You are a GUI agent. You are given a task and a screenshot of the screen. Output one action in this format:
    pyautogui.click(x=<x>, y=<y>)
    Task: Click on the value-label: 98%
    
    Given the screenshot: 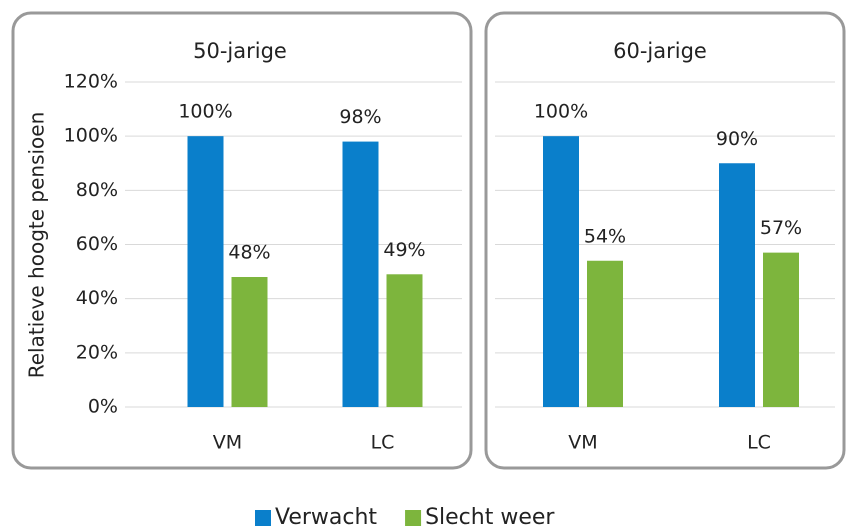 What is the action you would take?
    pyautogui.click(x=360, y=117)
    